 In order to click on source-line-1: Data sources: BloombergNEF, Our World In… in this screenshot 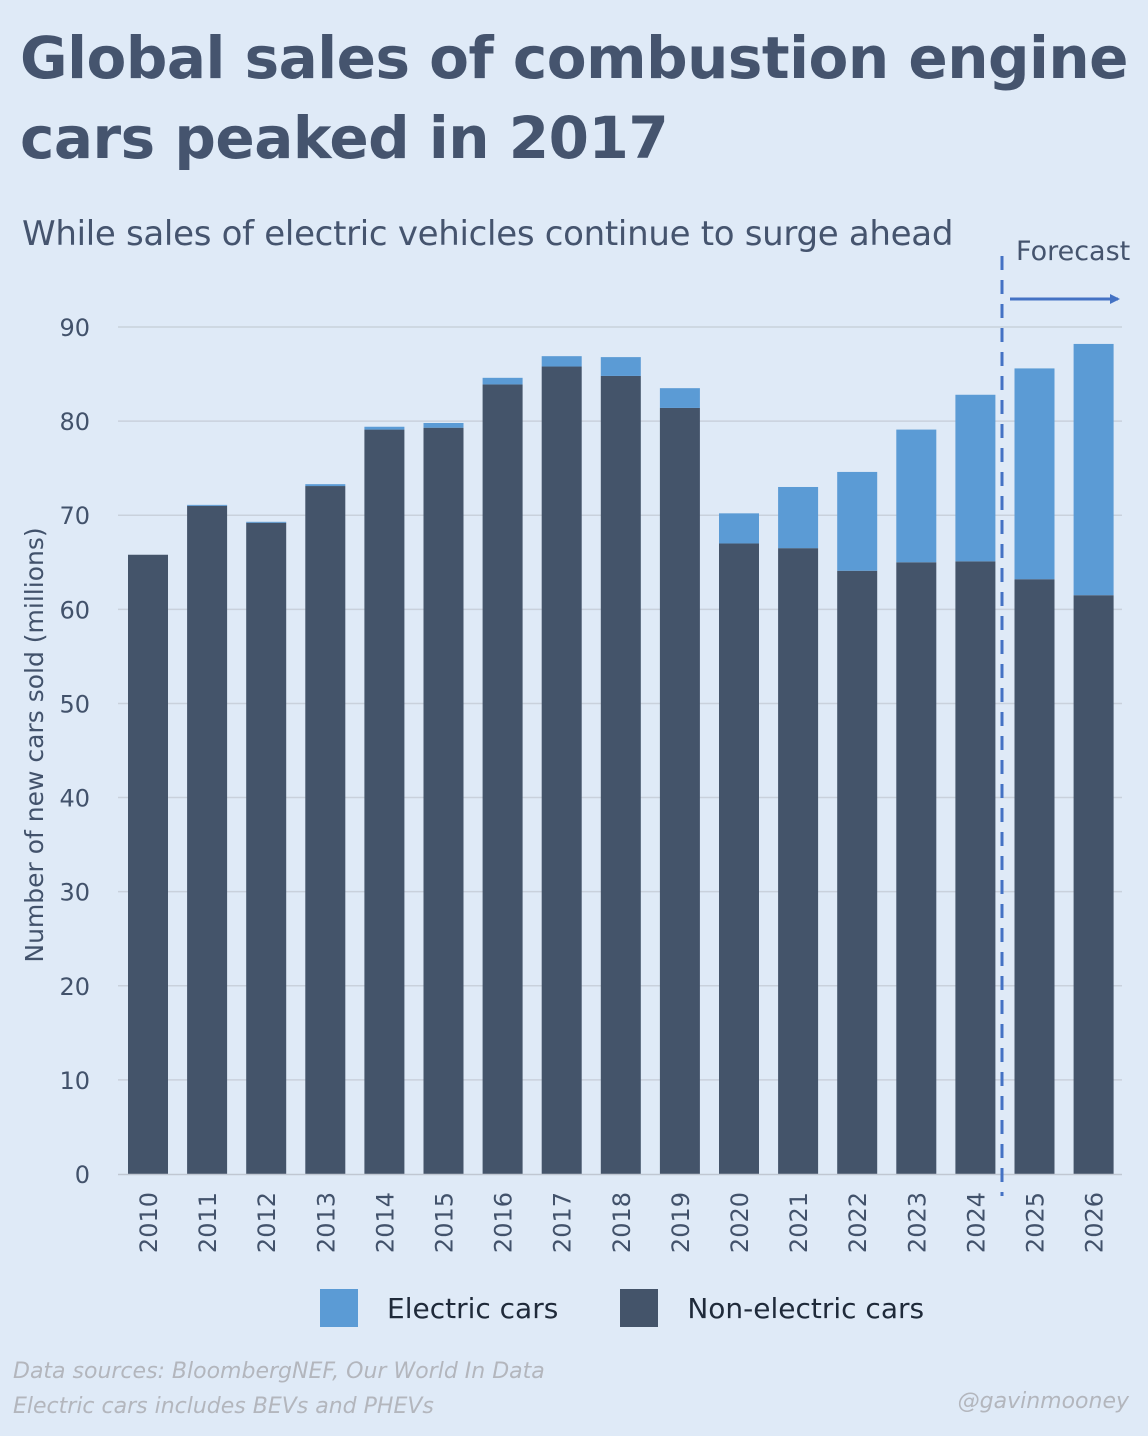, I will do `click(279, 1371)`.